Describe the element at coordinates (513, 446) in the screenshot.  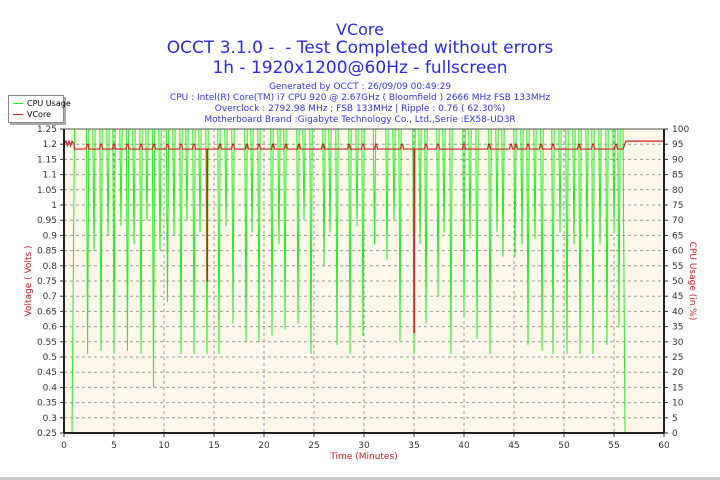
I see `x-tick-label: 45` at that location.